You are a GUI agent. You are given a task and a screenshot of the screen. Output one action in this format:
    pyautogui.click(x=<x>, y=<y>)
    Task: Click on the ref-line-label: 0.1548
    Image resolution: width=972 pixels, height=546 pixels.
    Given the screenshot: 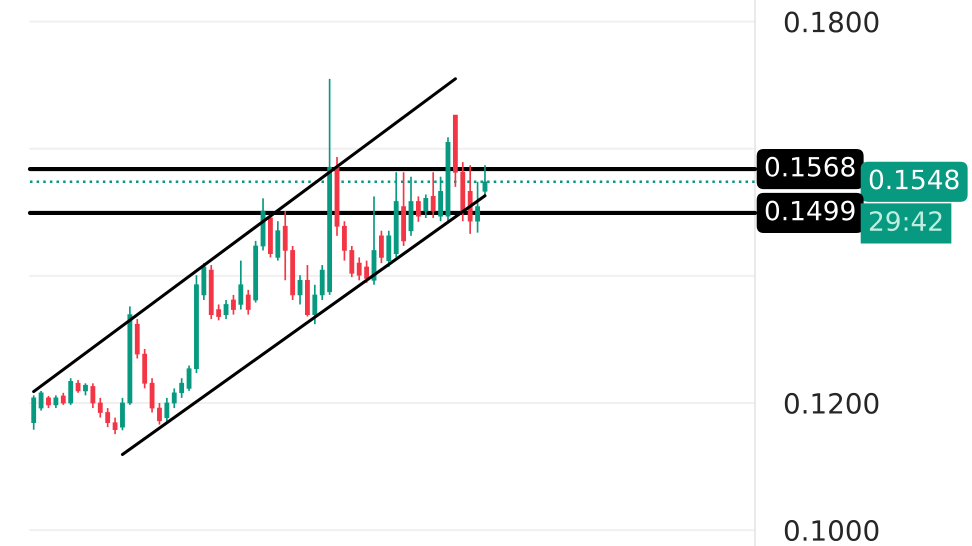 What is the action you would take?
    pyautogui.click(x=914, y=179)
    